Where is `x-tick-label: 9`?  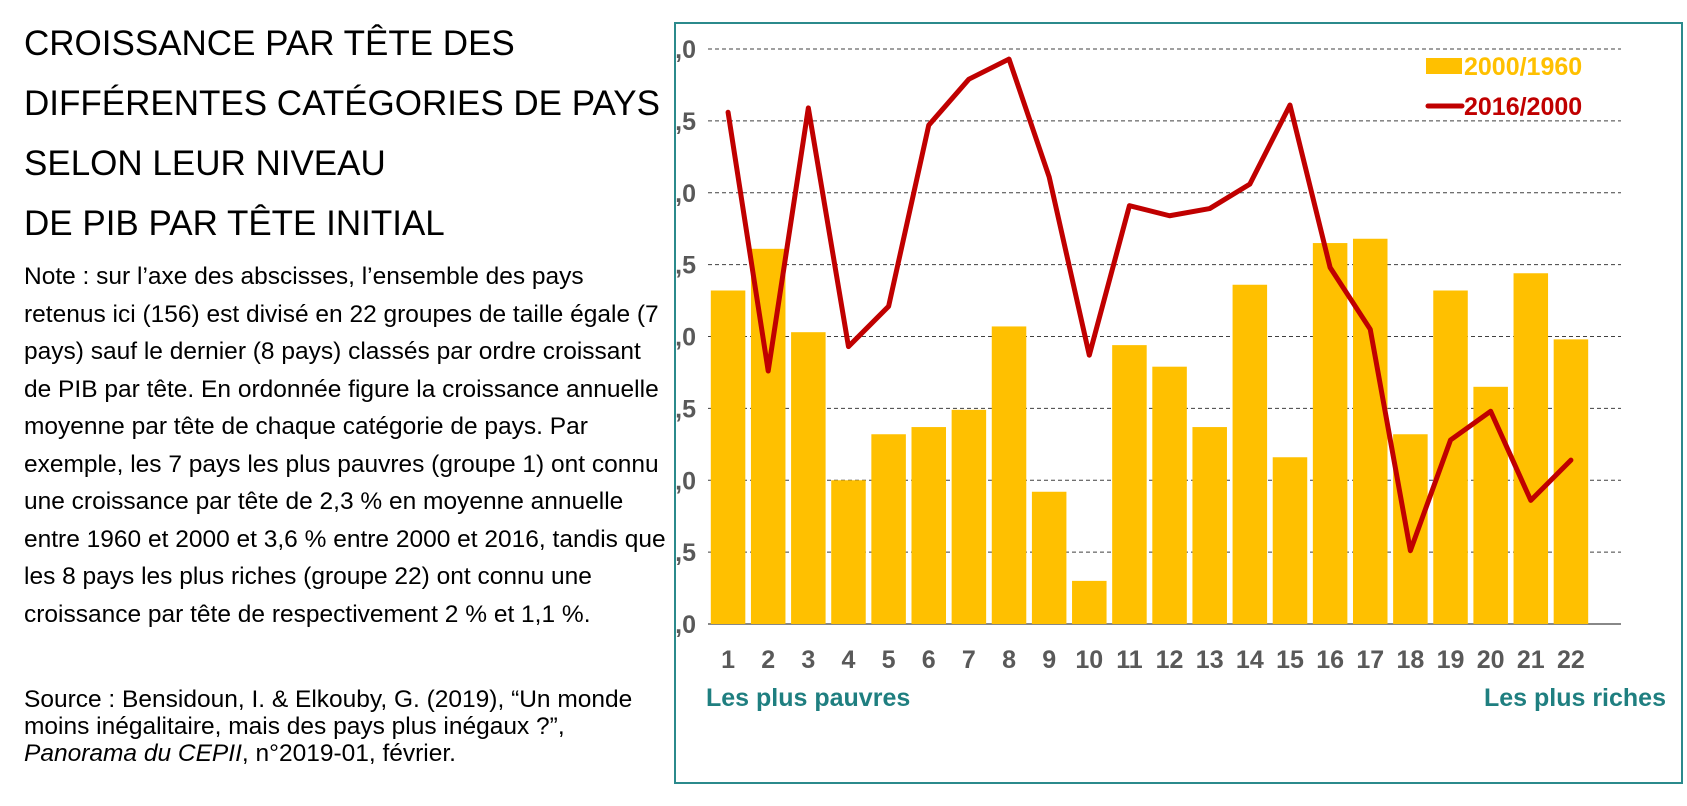
x-tick-label: 9 is located at coordinates (1049, 660).